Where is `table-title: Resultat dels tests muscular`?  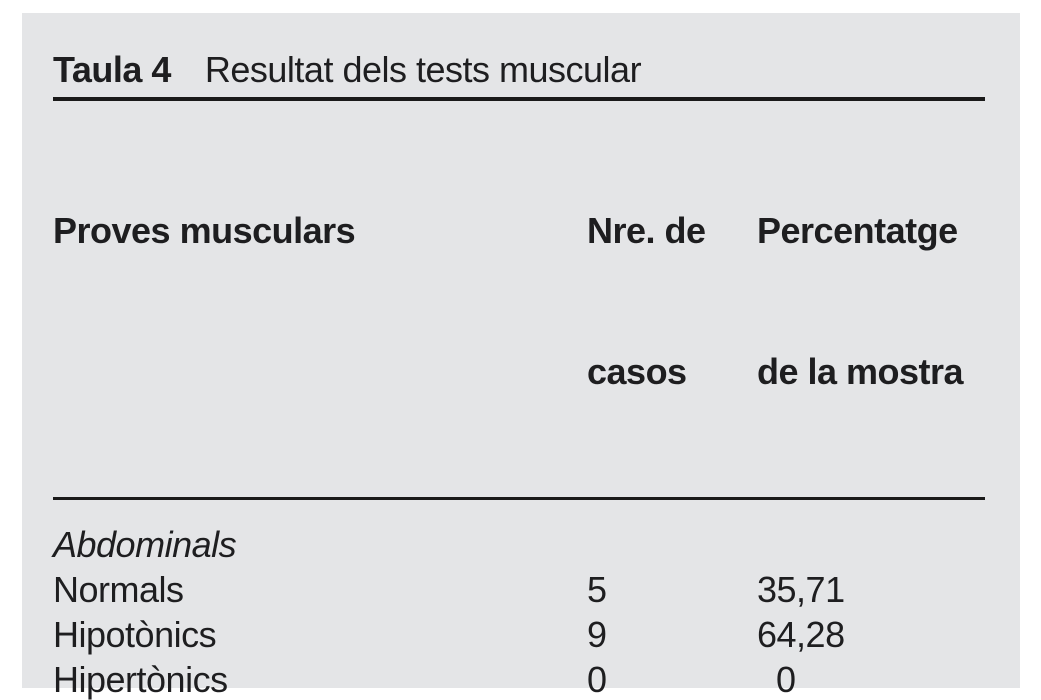
table-title: Resultat dels tests muscular is located at coordinates (423, 69).